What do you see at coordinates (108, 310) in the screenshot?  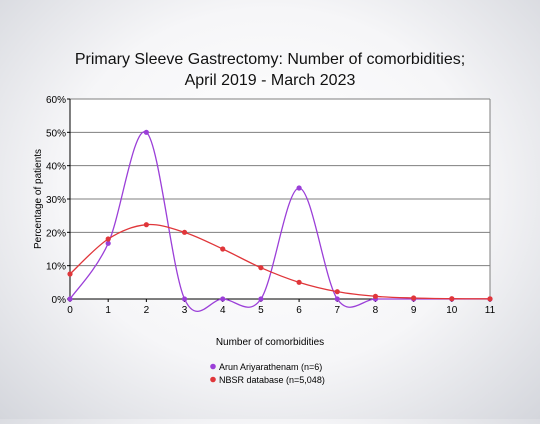 I see `x-tick-label: 1` at bounding box center [108, 310].